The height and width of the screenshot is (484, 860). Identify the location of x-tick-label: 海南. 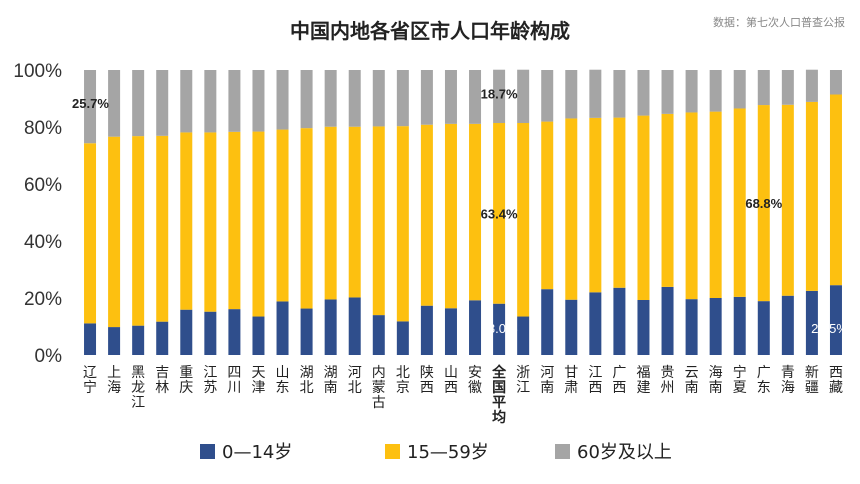
(716, 380).